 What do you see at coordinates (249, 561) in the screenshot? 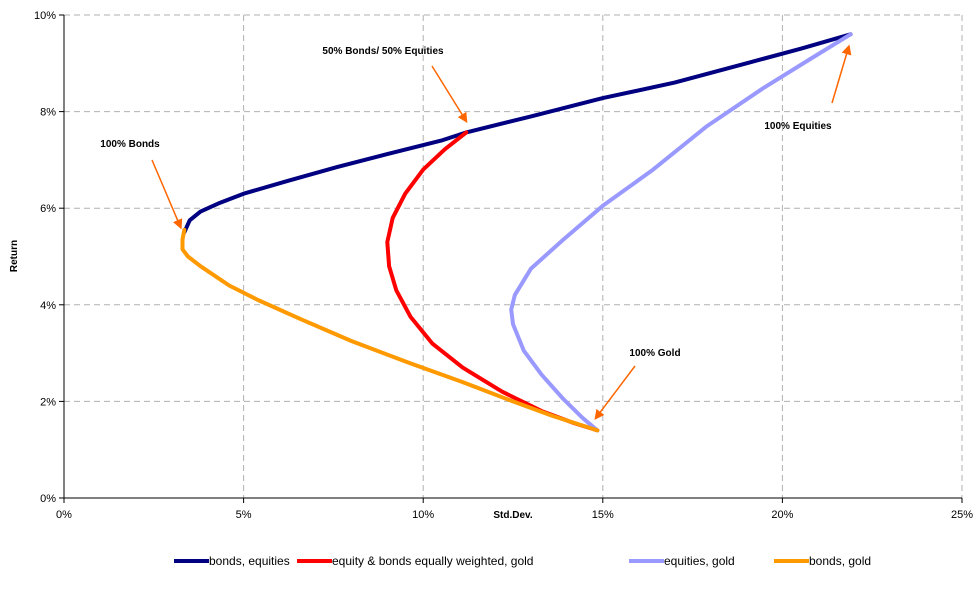
I see `legend-label: bonds, equities` at bounding box center [249, 561].